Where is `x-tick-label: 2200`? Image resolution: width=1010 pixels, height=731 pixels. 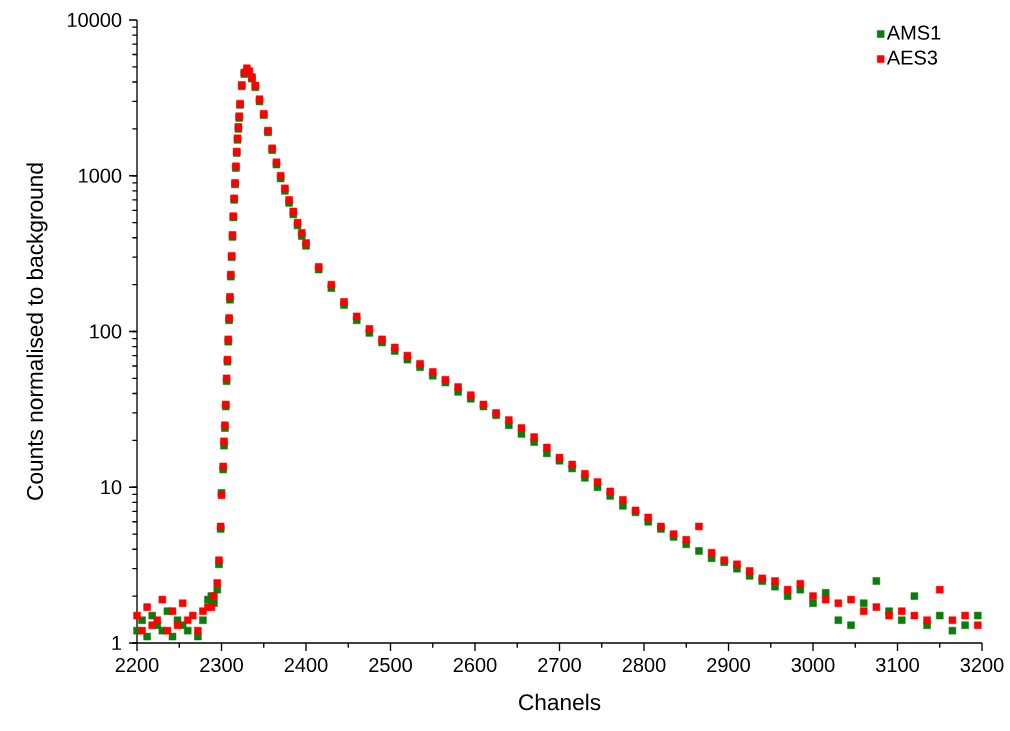
x-tick-label: 2200 is located at coordinates (137, 665).